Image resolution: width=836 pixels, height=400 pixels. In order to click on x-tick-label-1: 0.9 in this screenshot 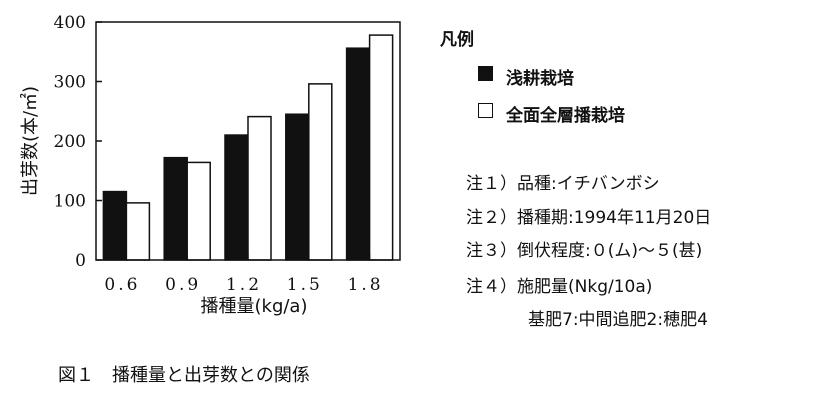, I will do `click(183, 285)`.